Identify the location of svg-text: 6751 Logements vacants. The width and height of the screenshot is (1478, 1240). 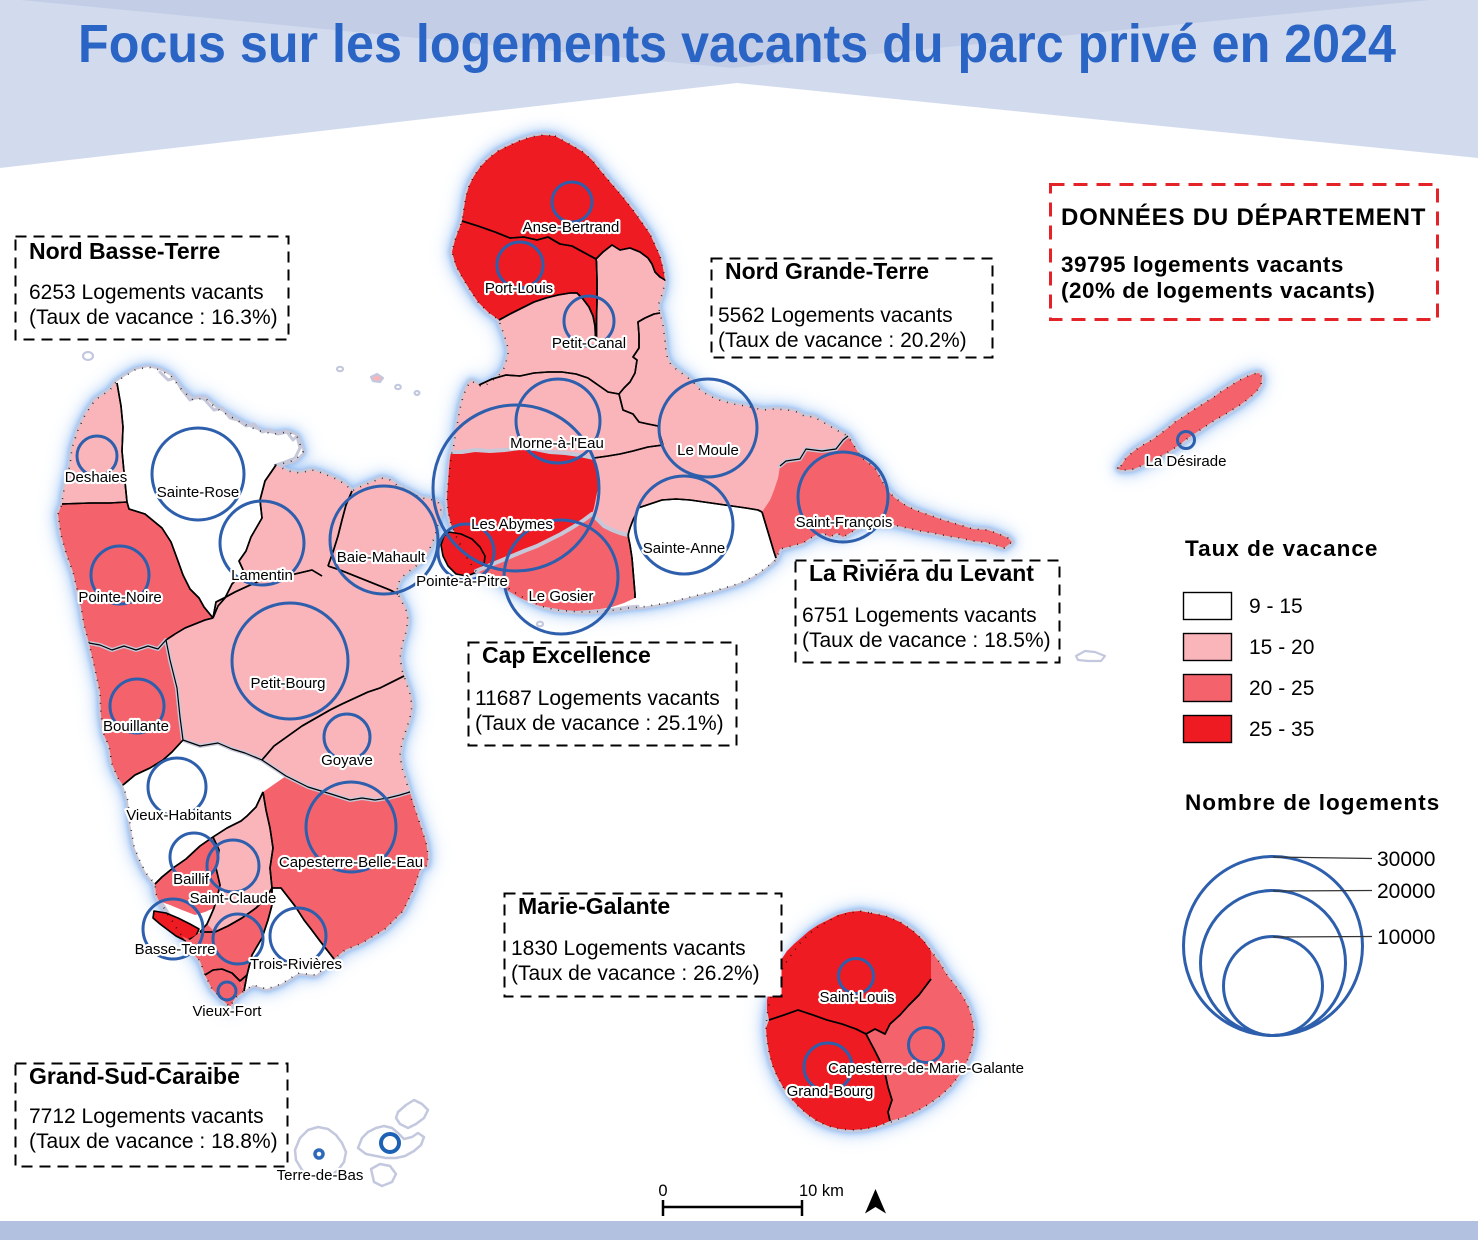
(919, 615).